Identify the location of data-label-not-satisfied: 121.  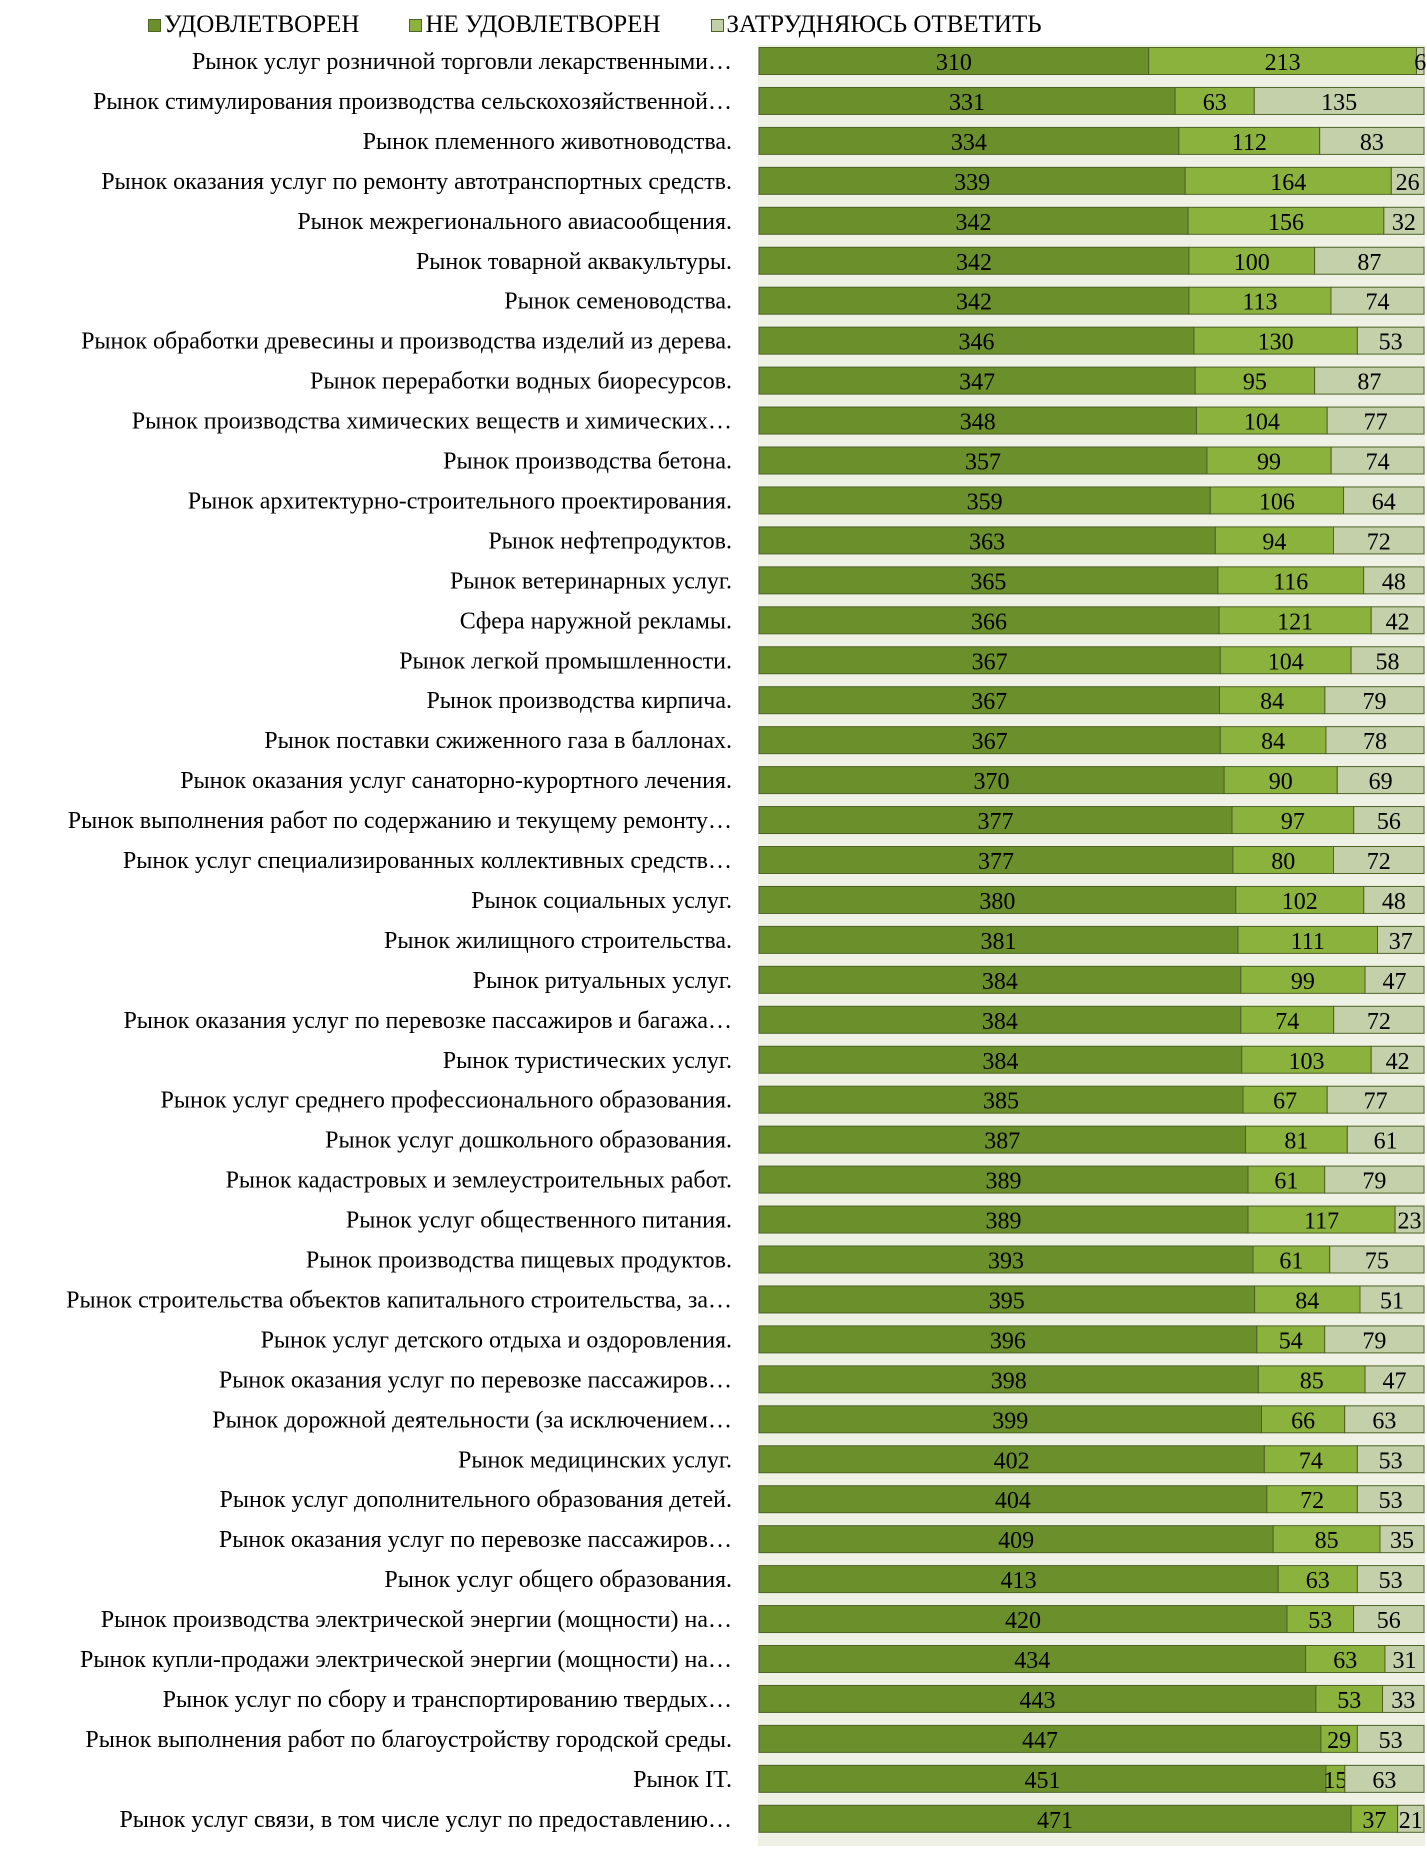
(1295, 622).